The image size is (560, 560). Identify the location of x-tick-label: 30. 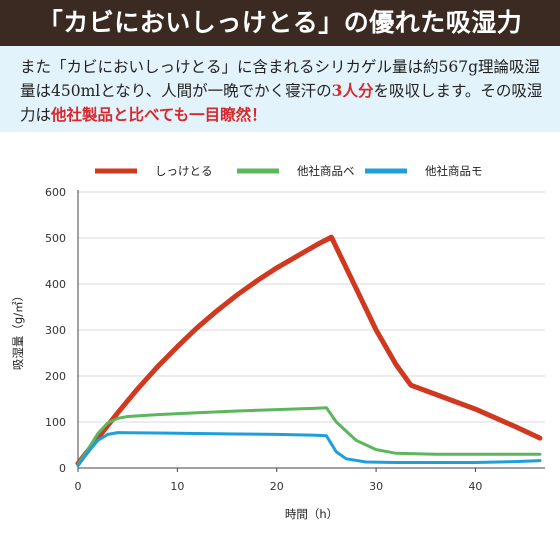
(376, 486).